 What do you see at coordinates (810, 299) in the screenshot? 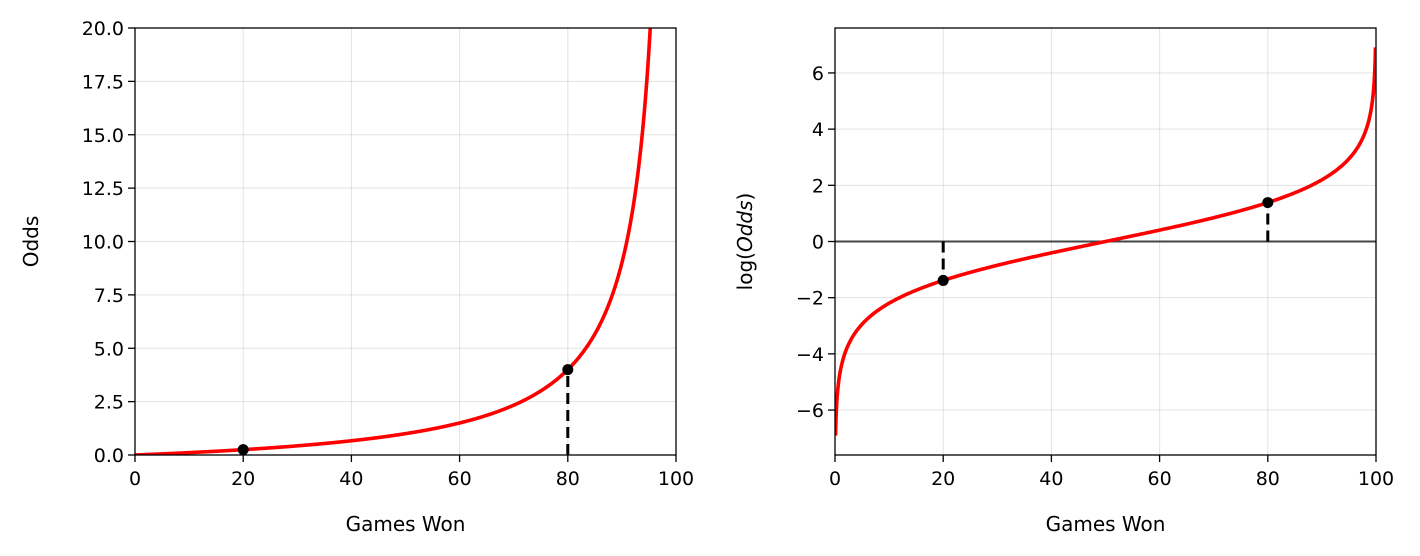
I see `y-tick-label: −2` at bounding box center [810, 299].